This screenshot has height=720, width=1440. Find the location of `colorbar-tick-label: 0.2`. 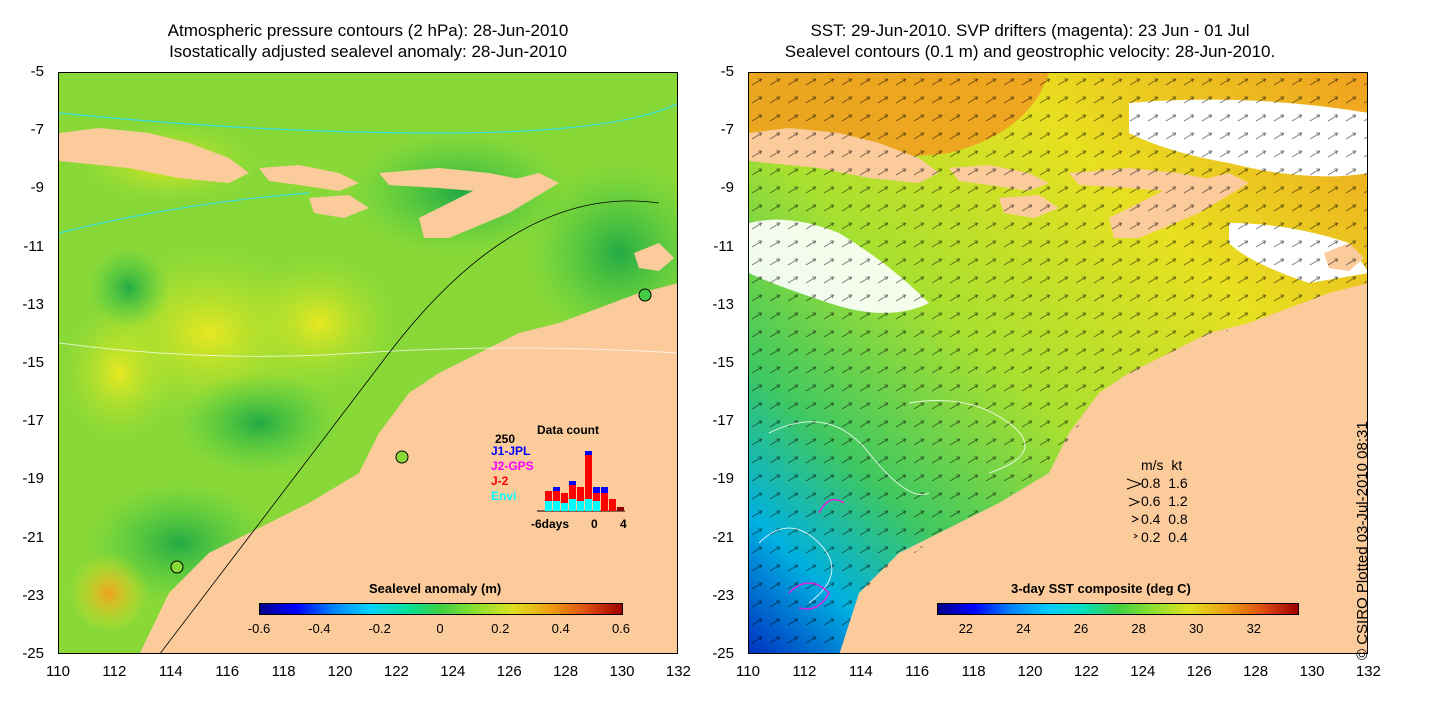

colorbar-tick-label: 0.2 is located at coordinates (500, 628).